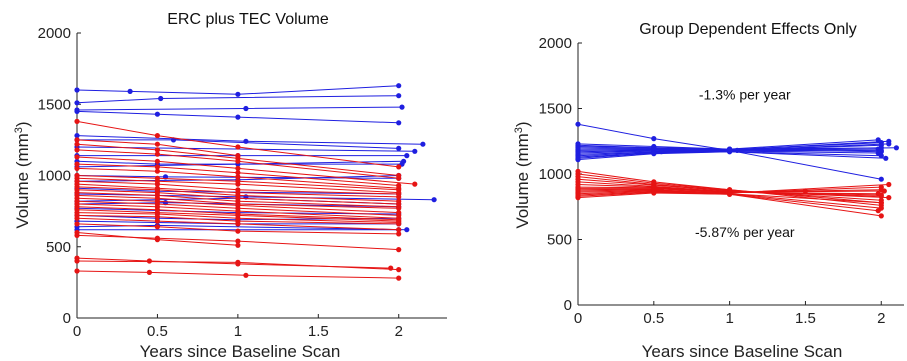 This screenshot has height=361, width=907. Describe the element at coordinates (248, 19) in the screenshot. I see `chart-title-left: ERC plus TEC Volume` at that location.